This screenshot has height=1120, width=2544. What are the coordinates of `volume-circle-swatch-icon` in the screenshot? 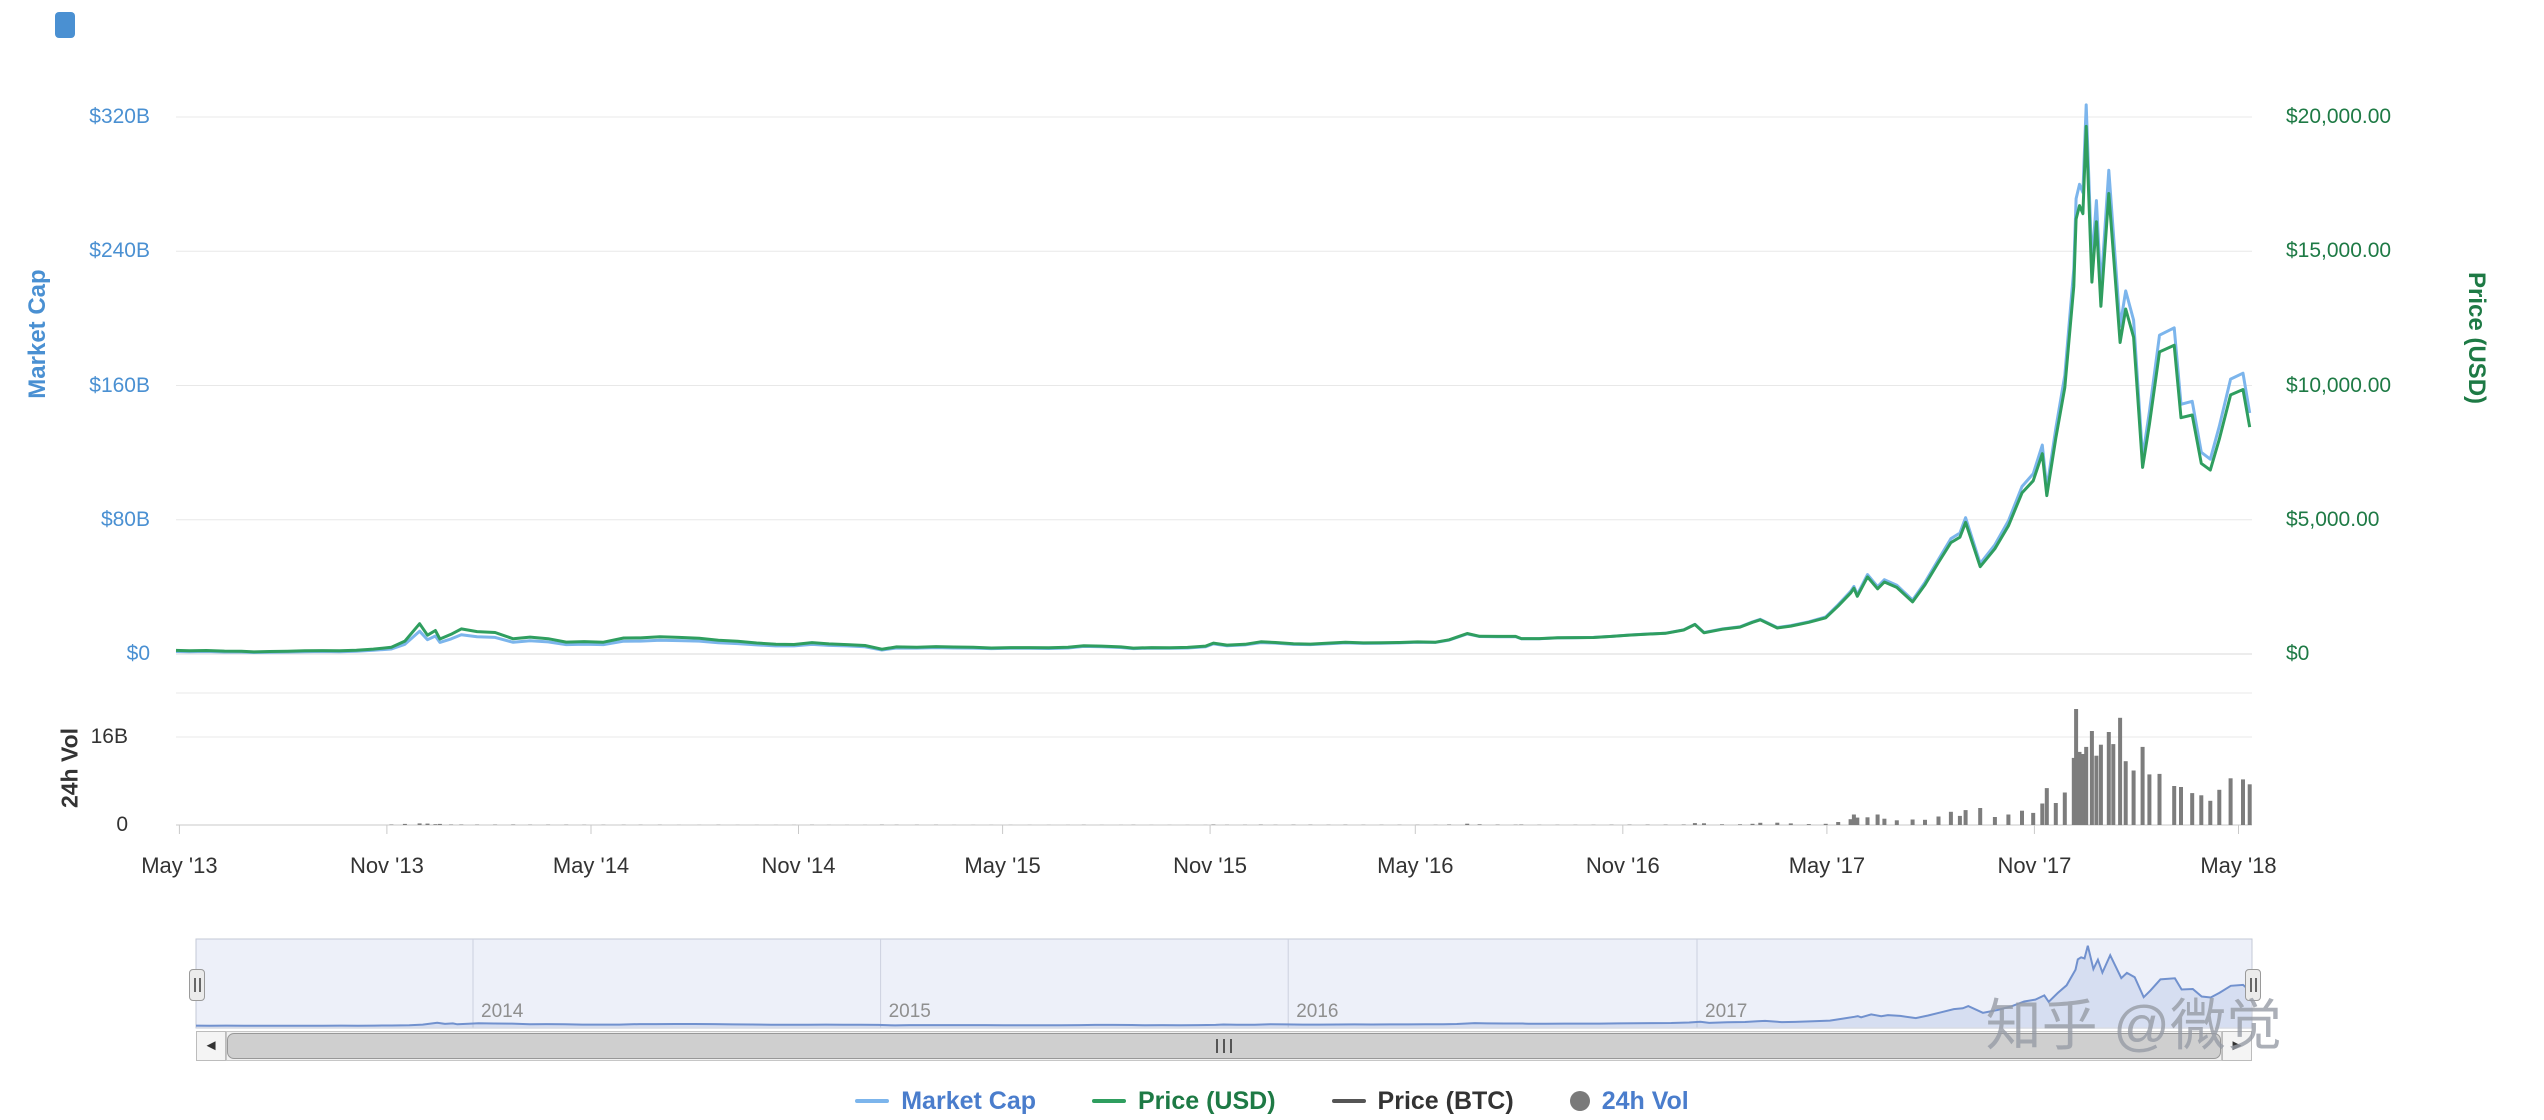 It's located at (1579, 1101).